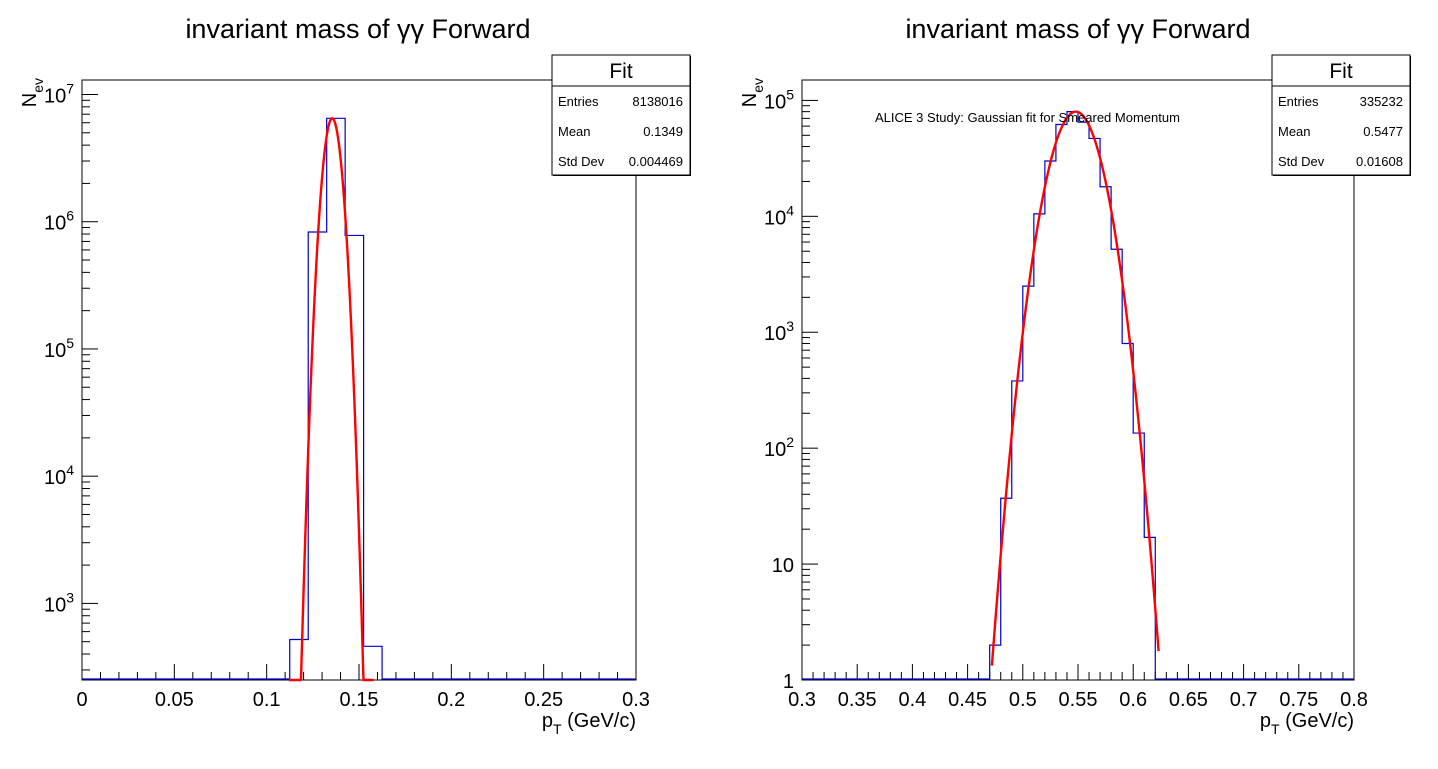 This screenshot has height=769, width=1438. I want to click on x-tick-label: 0.55, so click(1078, 700).